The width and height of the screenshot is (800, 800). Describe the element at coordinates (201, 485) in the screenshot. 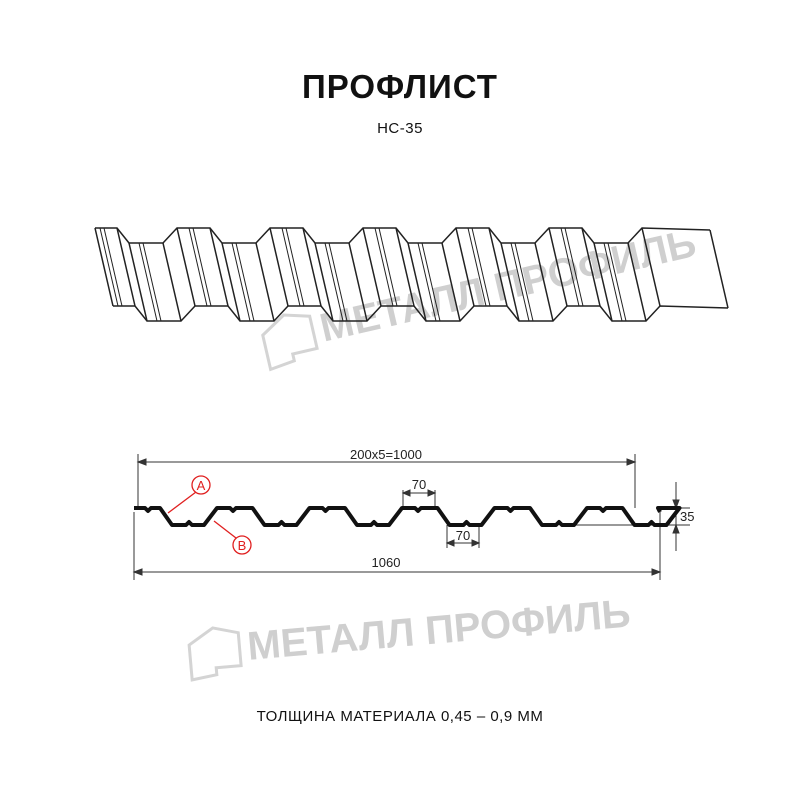

I see `callout-a-label: A` at that location.